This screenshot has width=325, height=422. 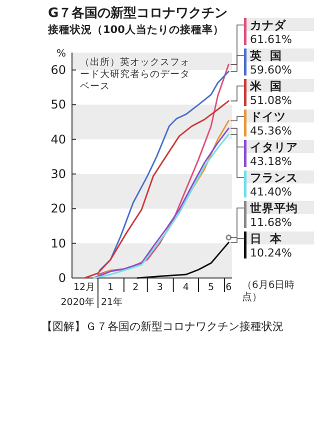 What do you see at coordinates (269, 86) in the screenshot?
I see `legend-label: 米国` at bounding box center [269, 86].